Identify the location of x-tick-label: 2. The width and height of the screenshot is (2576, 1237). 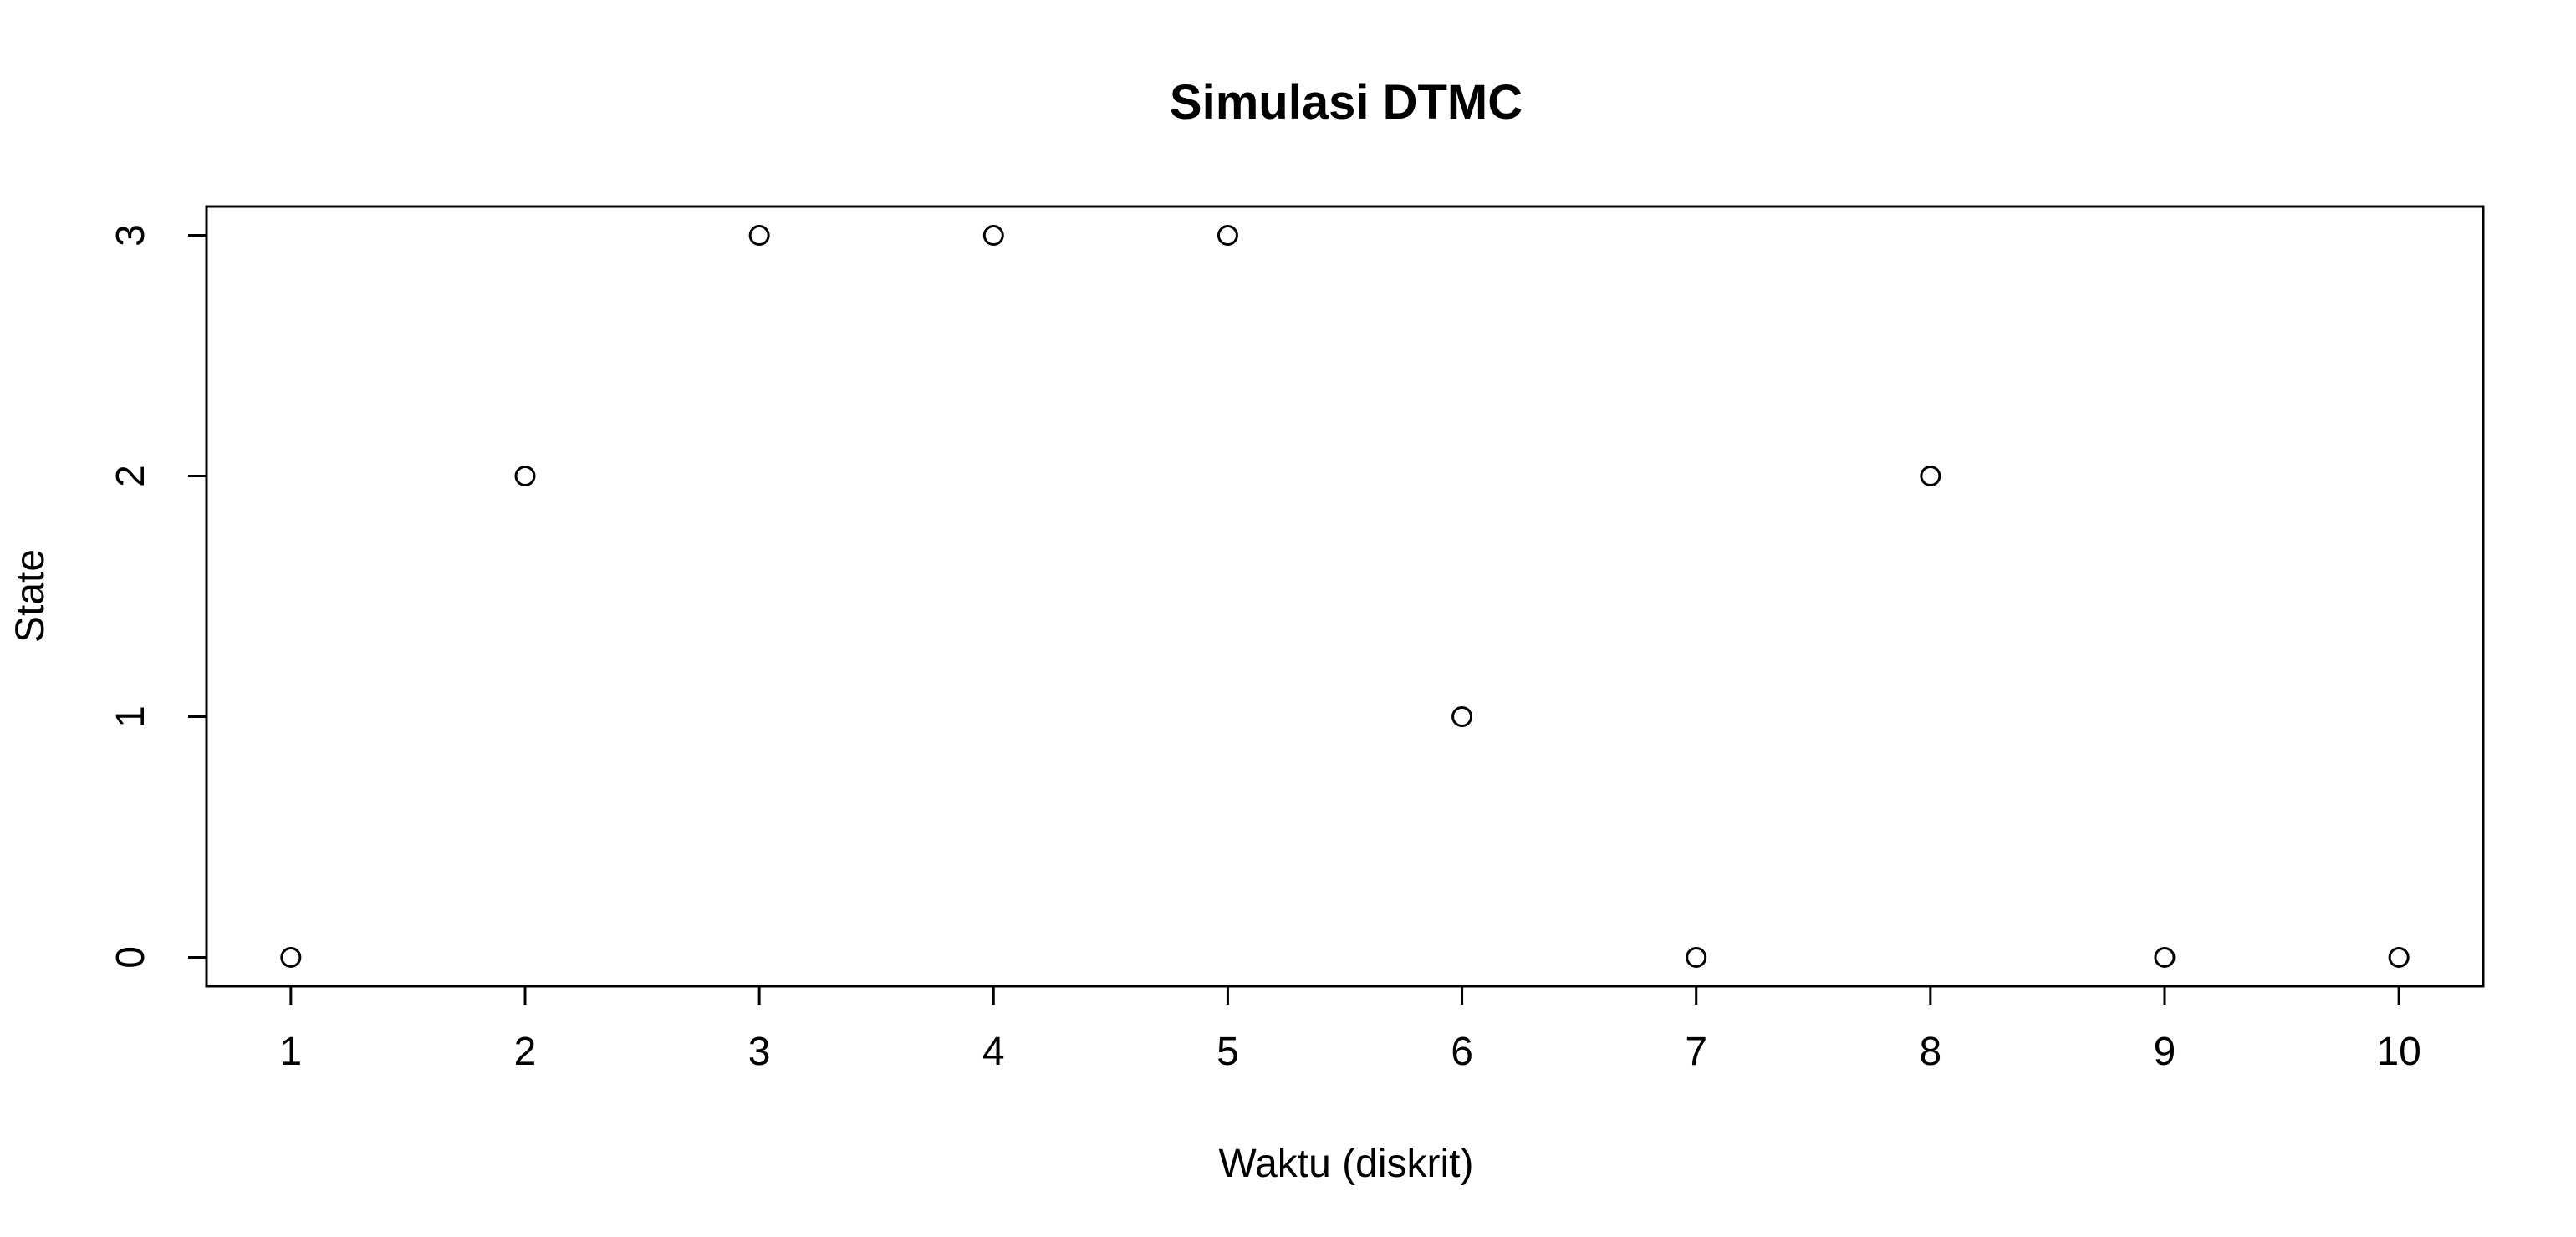
(525, 1052).